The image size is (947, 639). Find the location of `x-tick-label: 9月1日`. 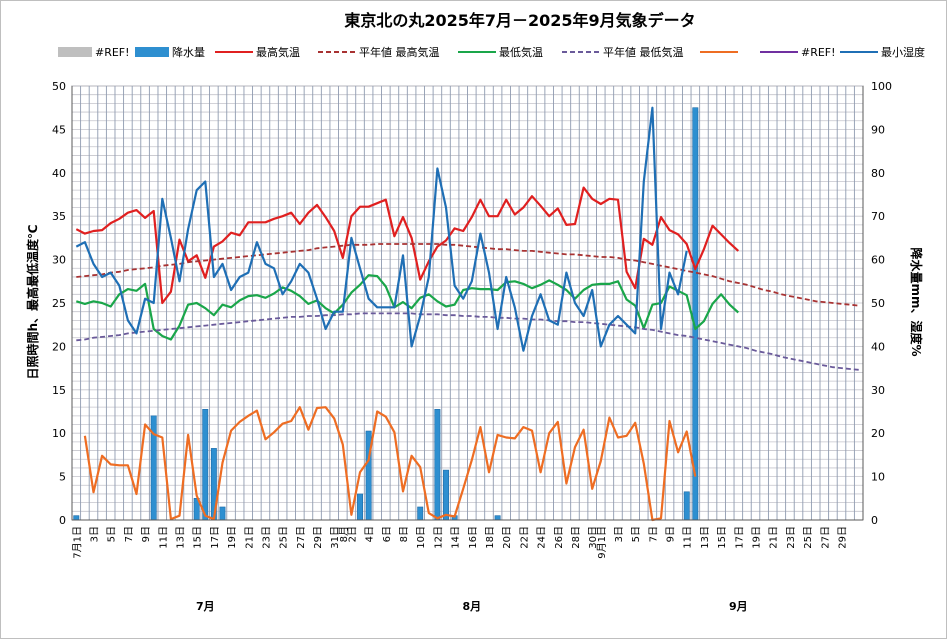

x-tick-label: 9月1日 is located at coordinates (602, 542).